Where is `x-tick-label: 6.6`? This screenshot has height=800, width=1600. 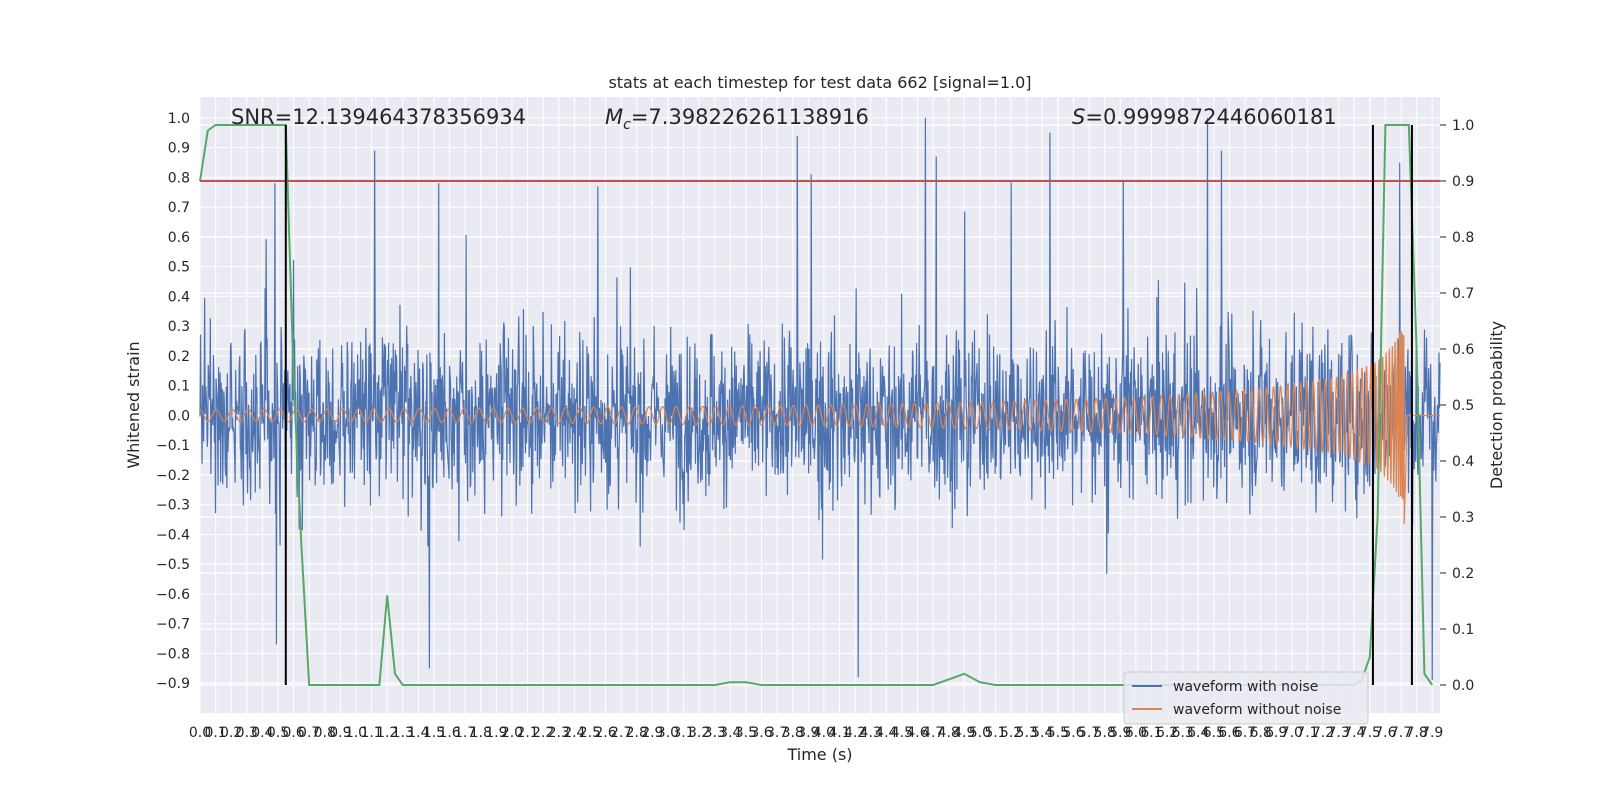 x-tick-label: 6.6 is located at coordinates (1229, 733).